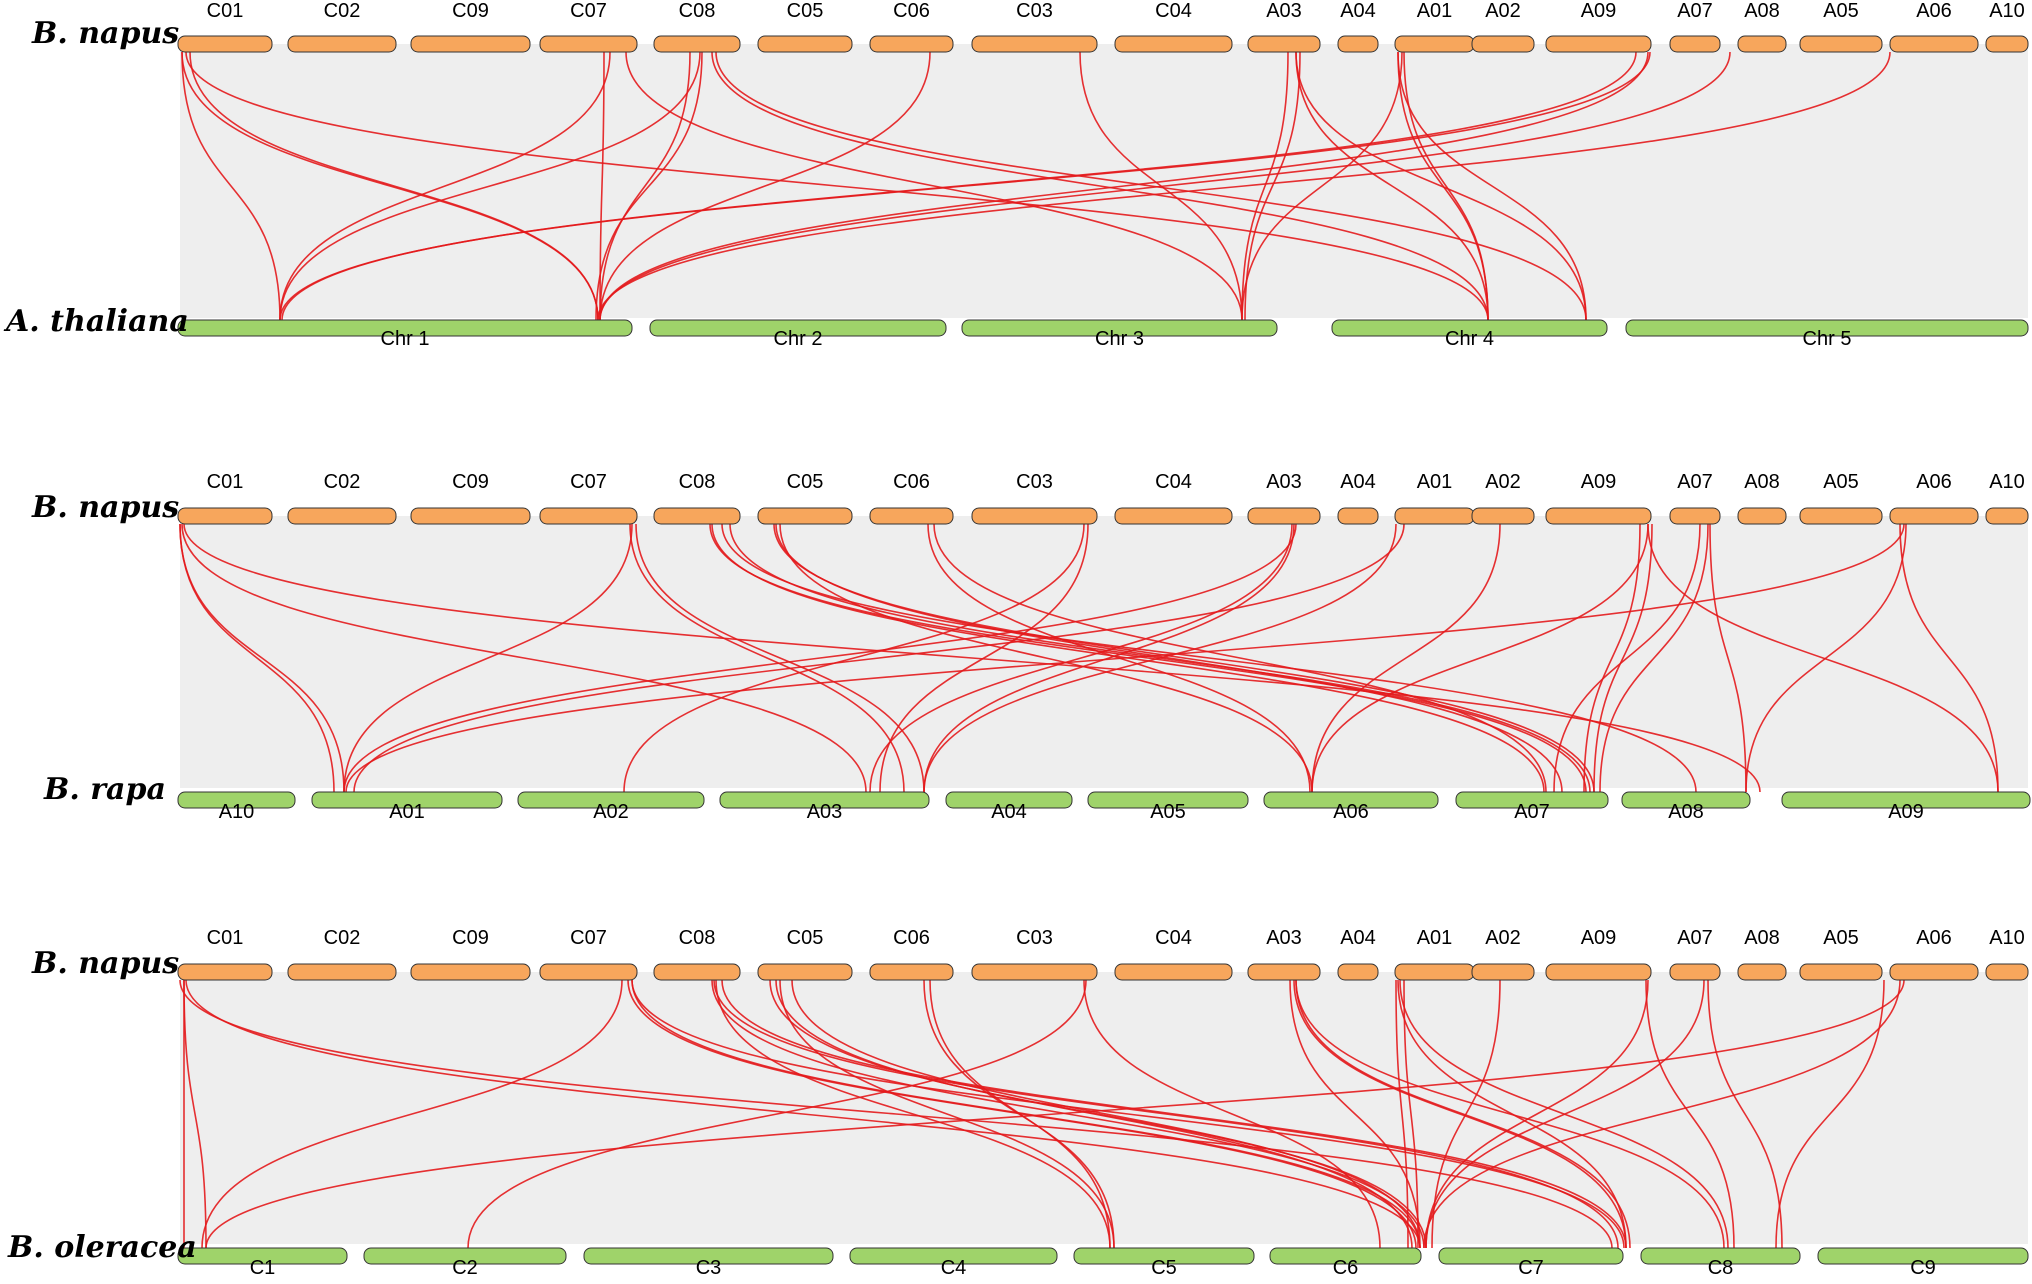  Describe the element at coordinates (1034, 482) in the screenshot. I see `napus-chromosome-label: C03` at that location.